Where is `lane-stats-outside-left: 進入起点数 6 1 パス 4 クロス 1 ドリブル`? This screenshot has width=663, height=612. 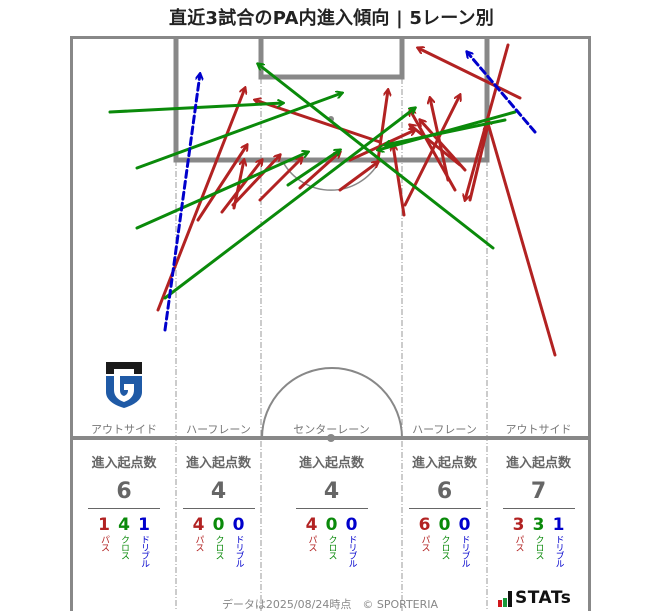
lane-stats-outside-left: 進入起点数 6 1 パス 4 クロス 1 ドリブル is located at coordinates (124, 509).